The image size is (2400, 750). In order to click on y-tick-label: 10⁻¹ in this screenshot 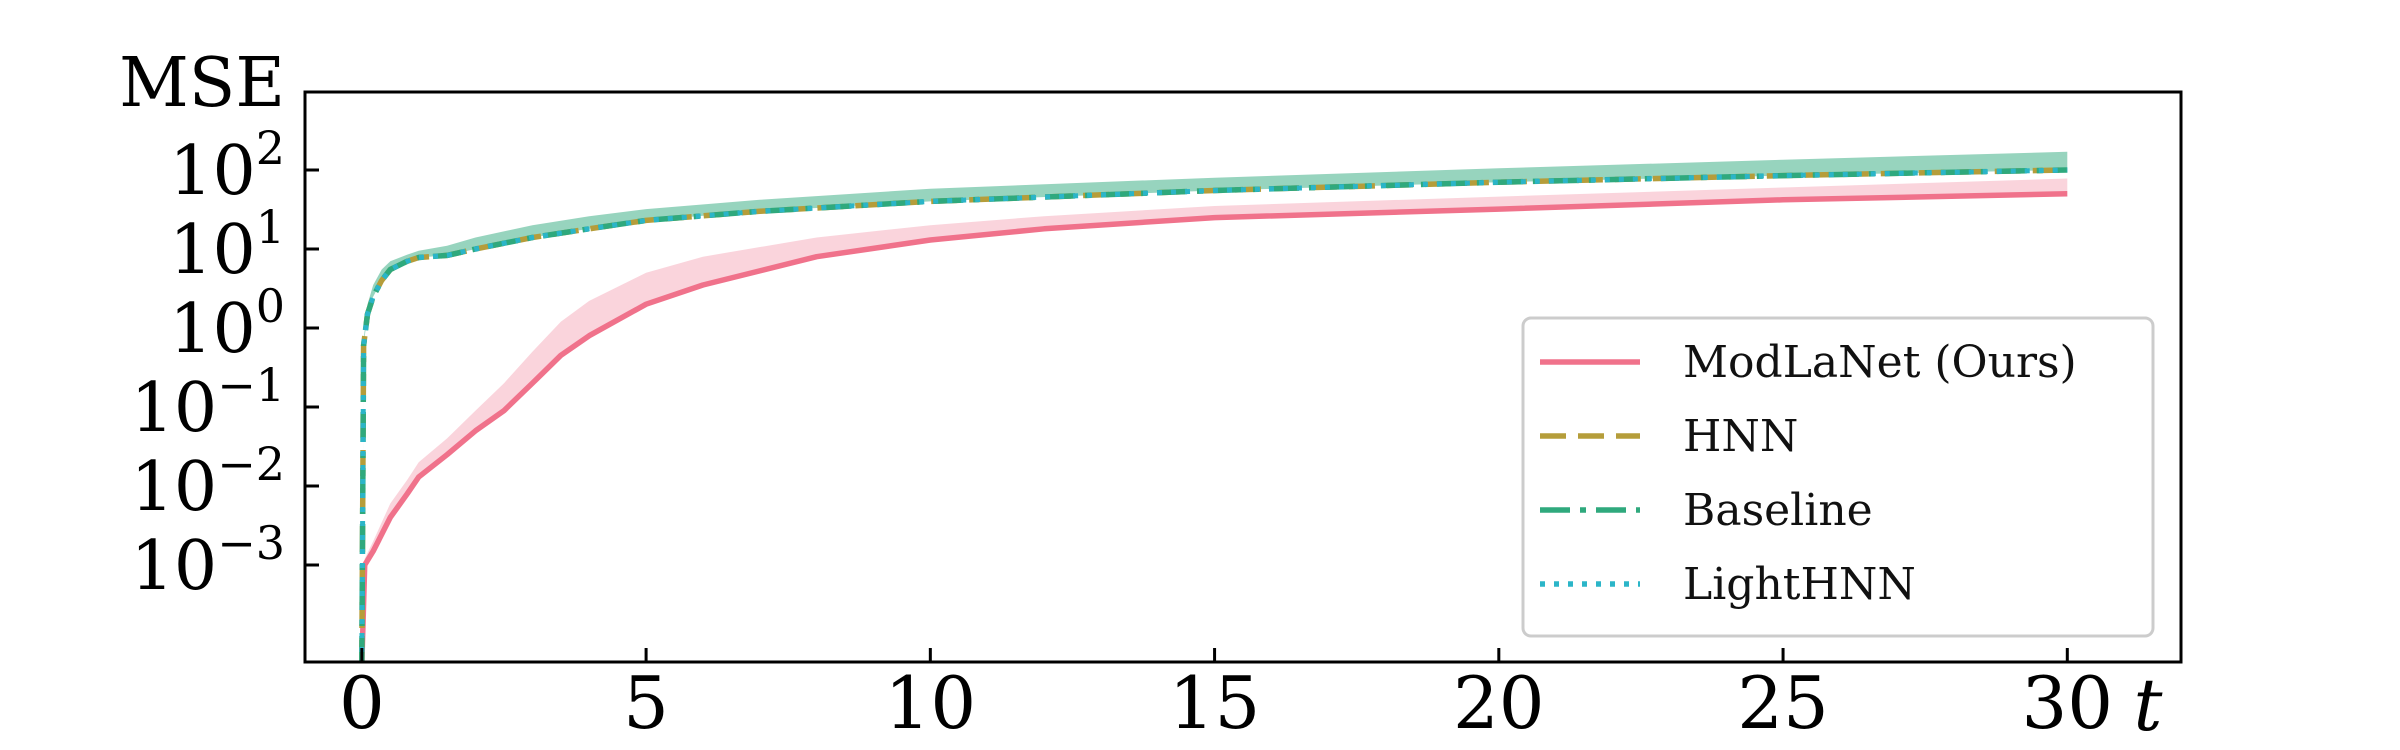, I will do `click(208, 403)`.